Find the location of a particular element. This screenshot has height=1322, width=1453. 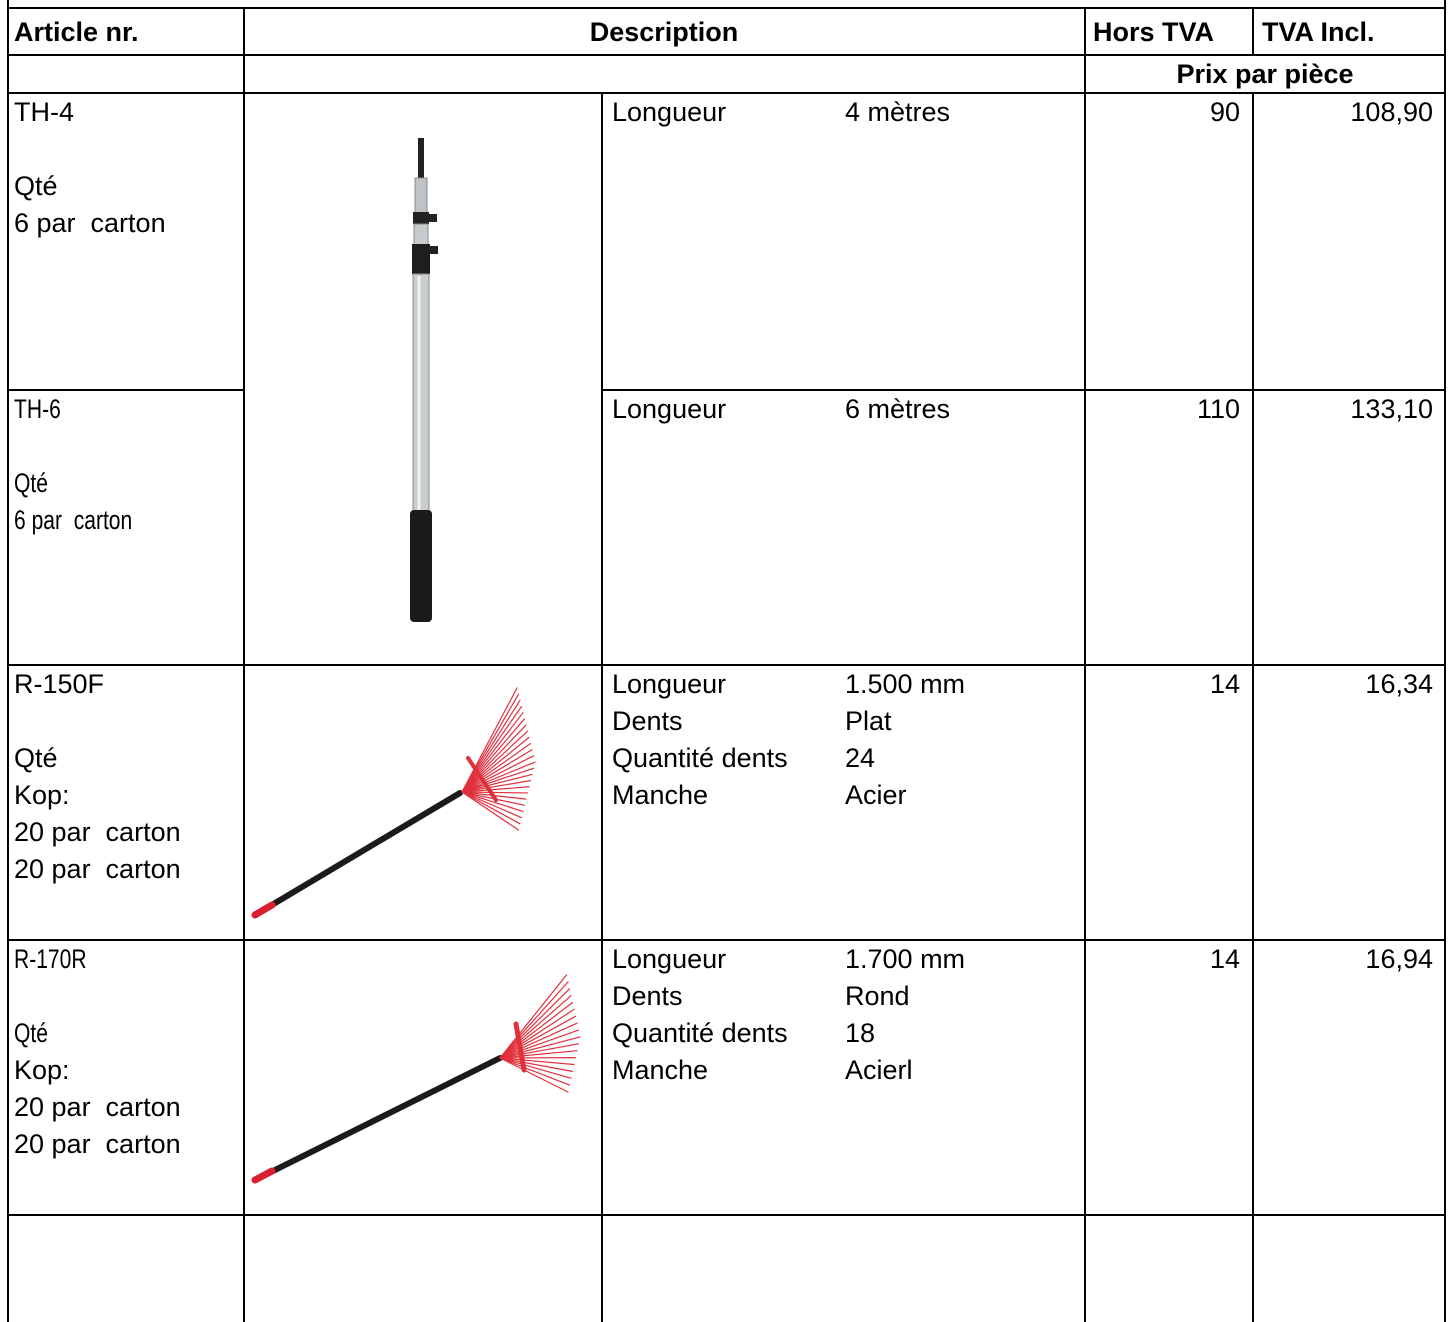

price-incl-vat: 108,90 is located at coordinates (1391, 112).